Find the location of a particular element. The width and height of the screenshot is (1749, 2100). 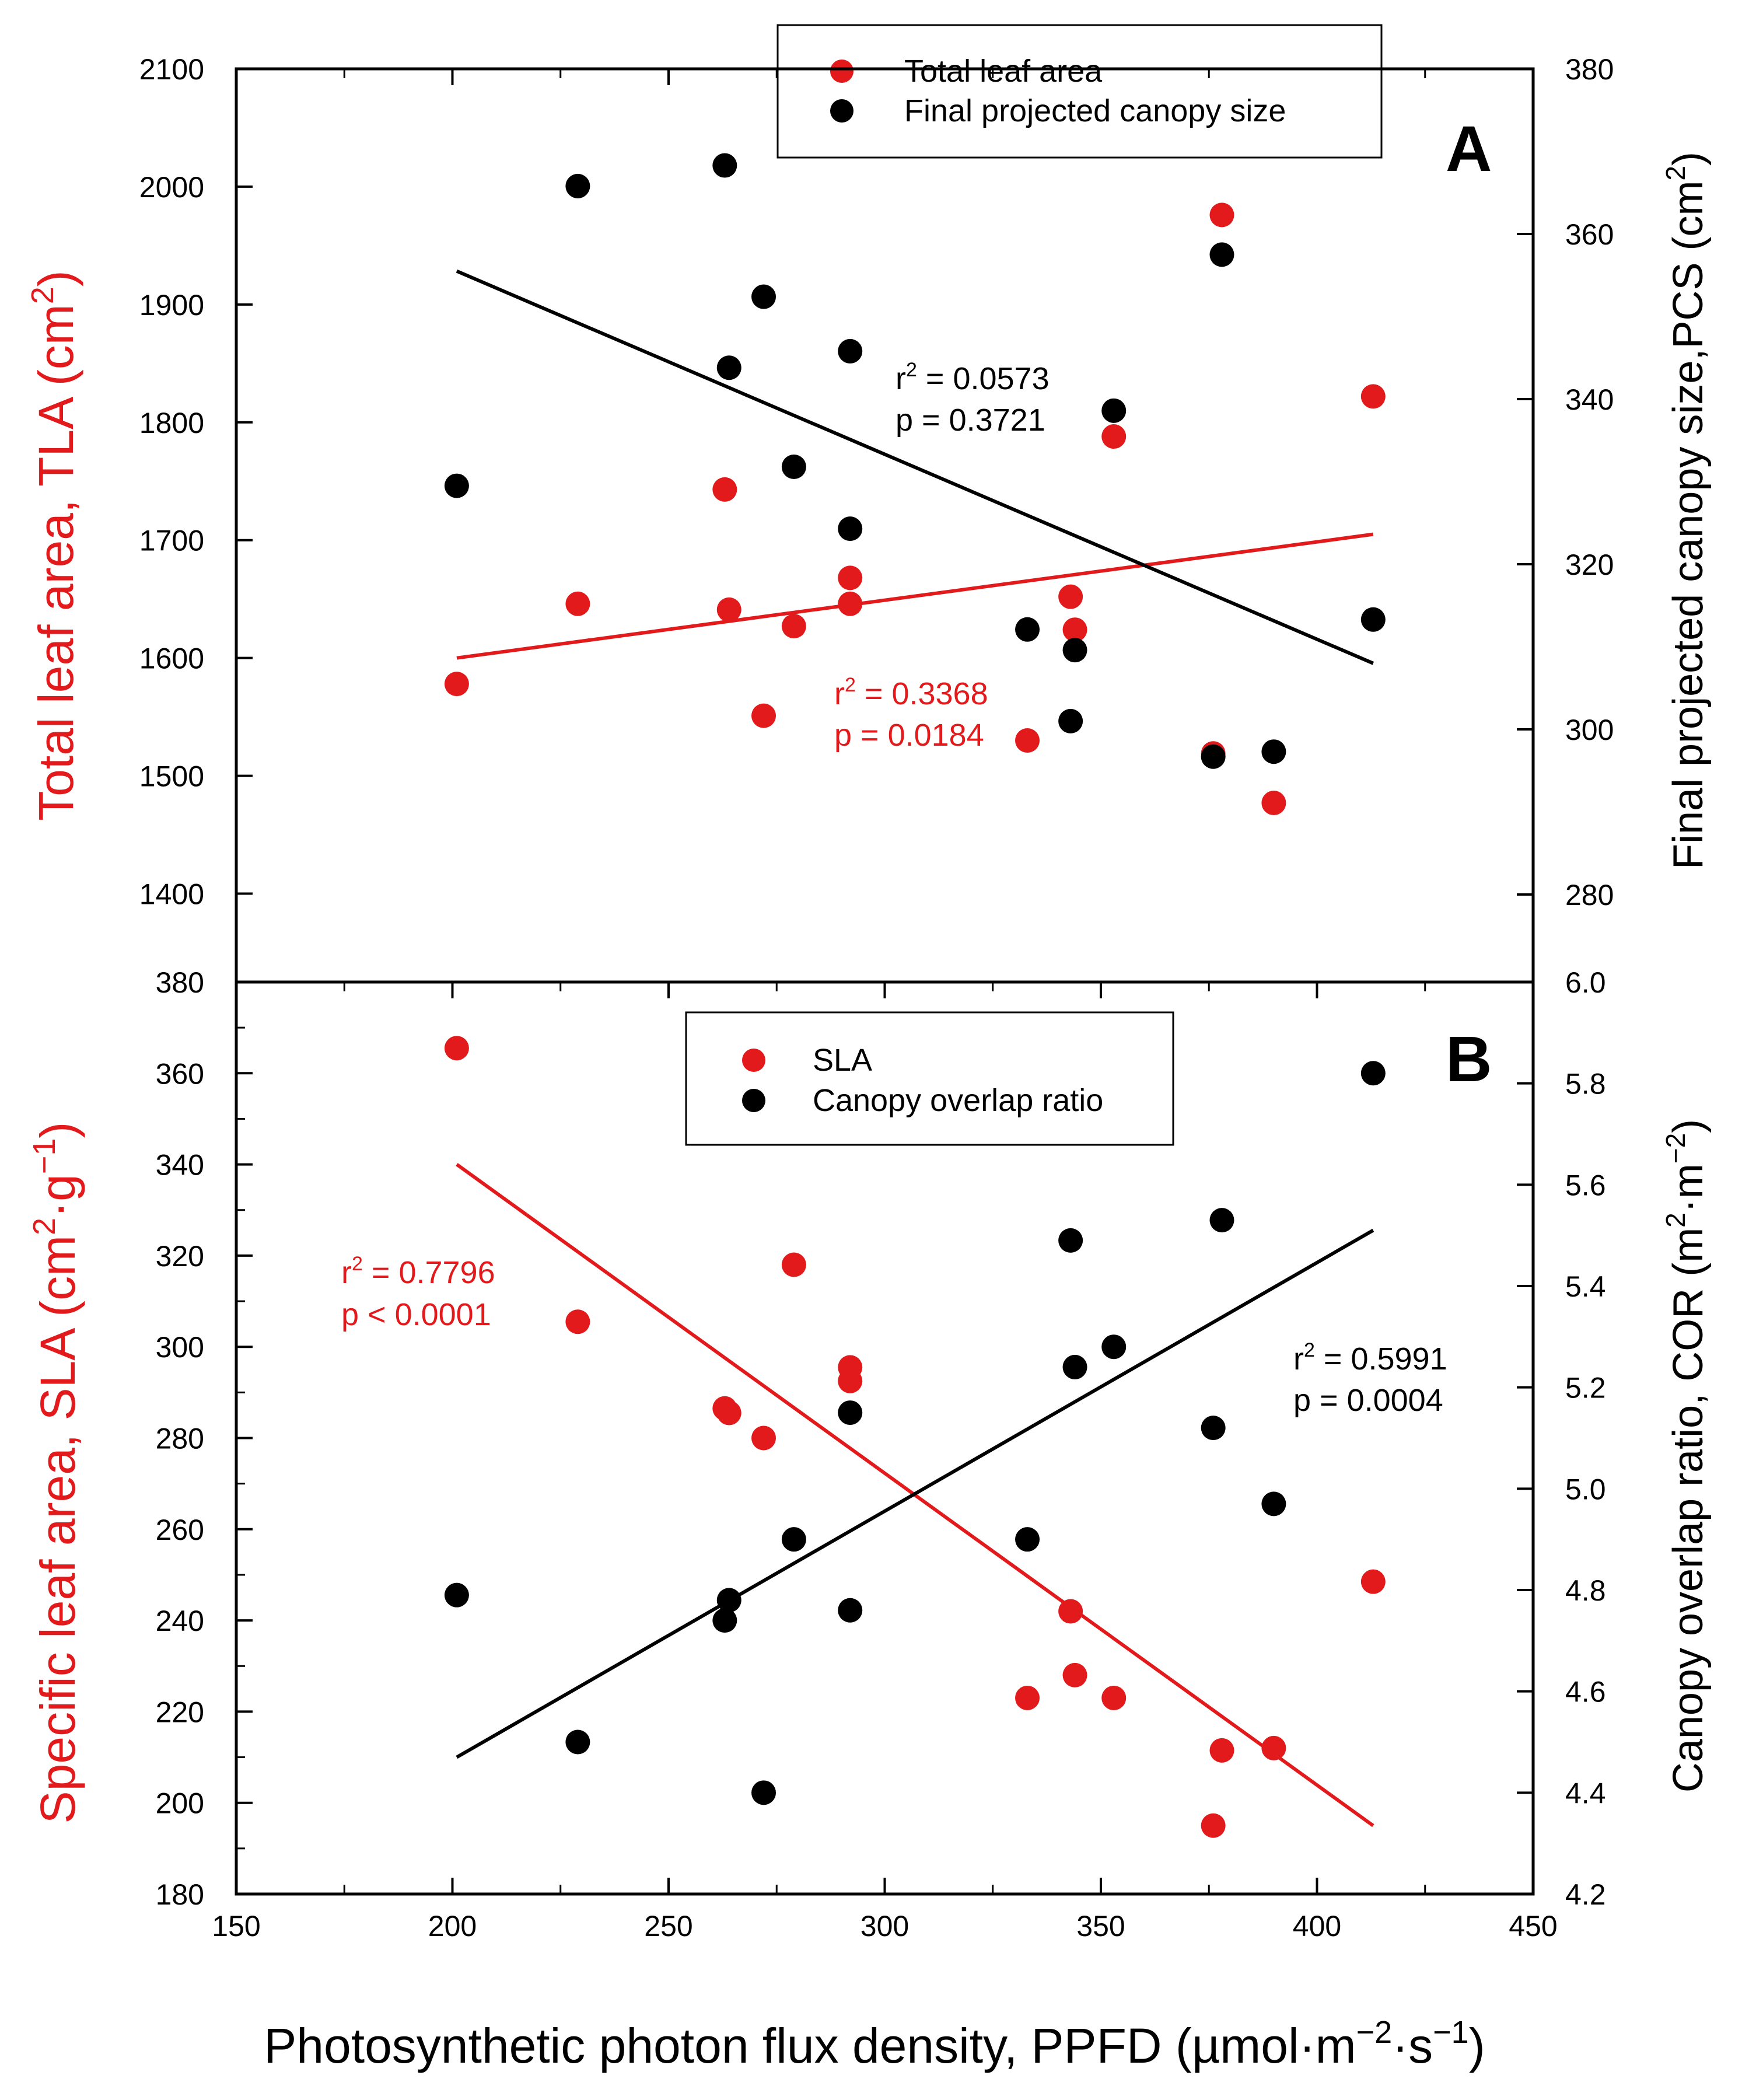

right-tick-label-a: 380 is located at coordinates (1589, 69).